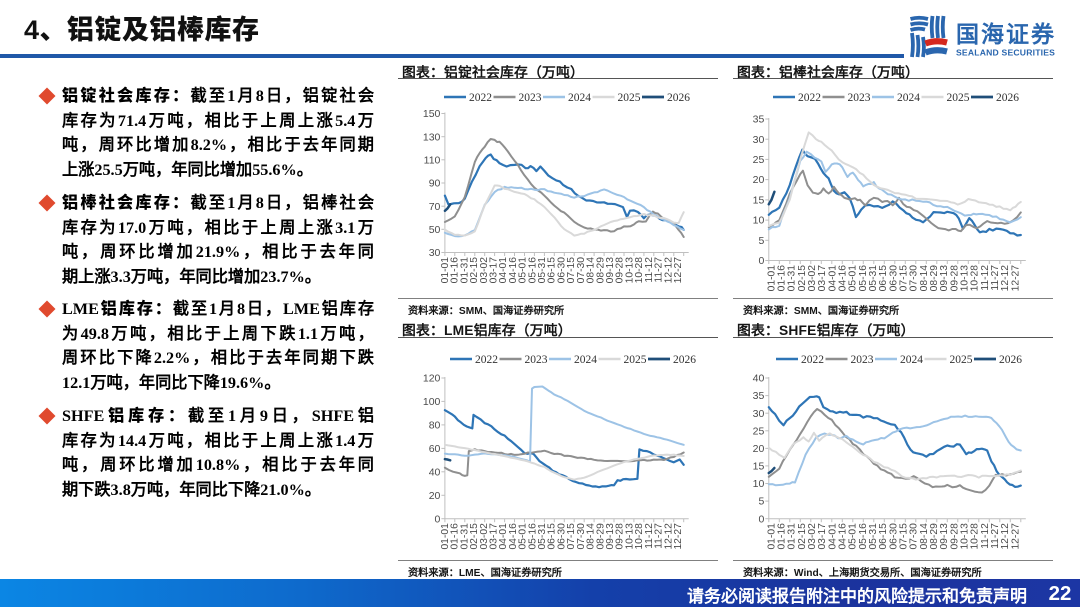  What do you see at coordinates (432, 402) in the screenshot?
I see `svg-text: 100` at bounding box center [432, 402].